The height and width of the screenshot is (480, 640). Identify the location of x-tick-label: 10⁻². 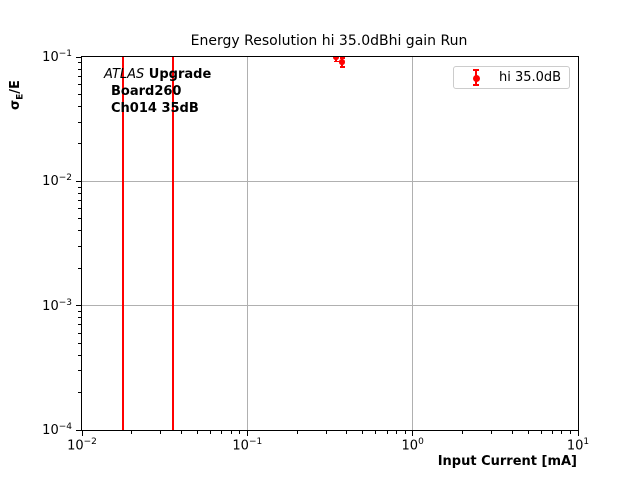
(82, 445).